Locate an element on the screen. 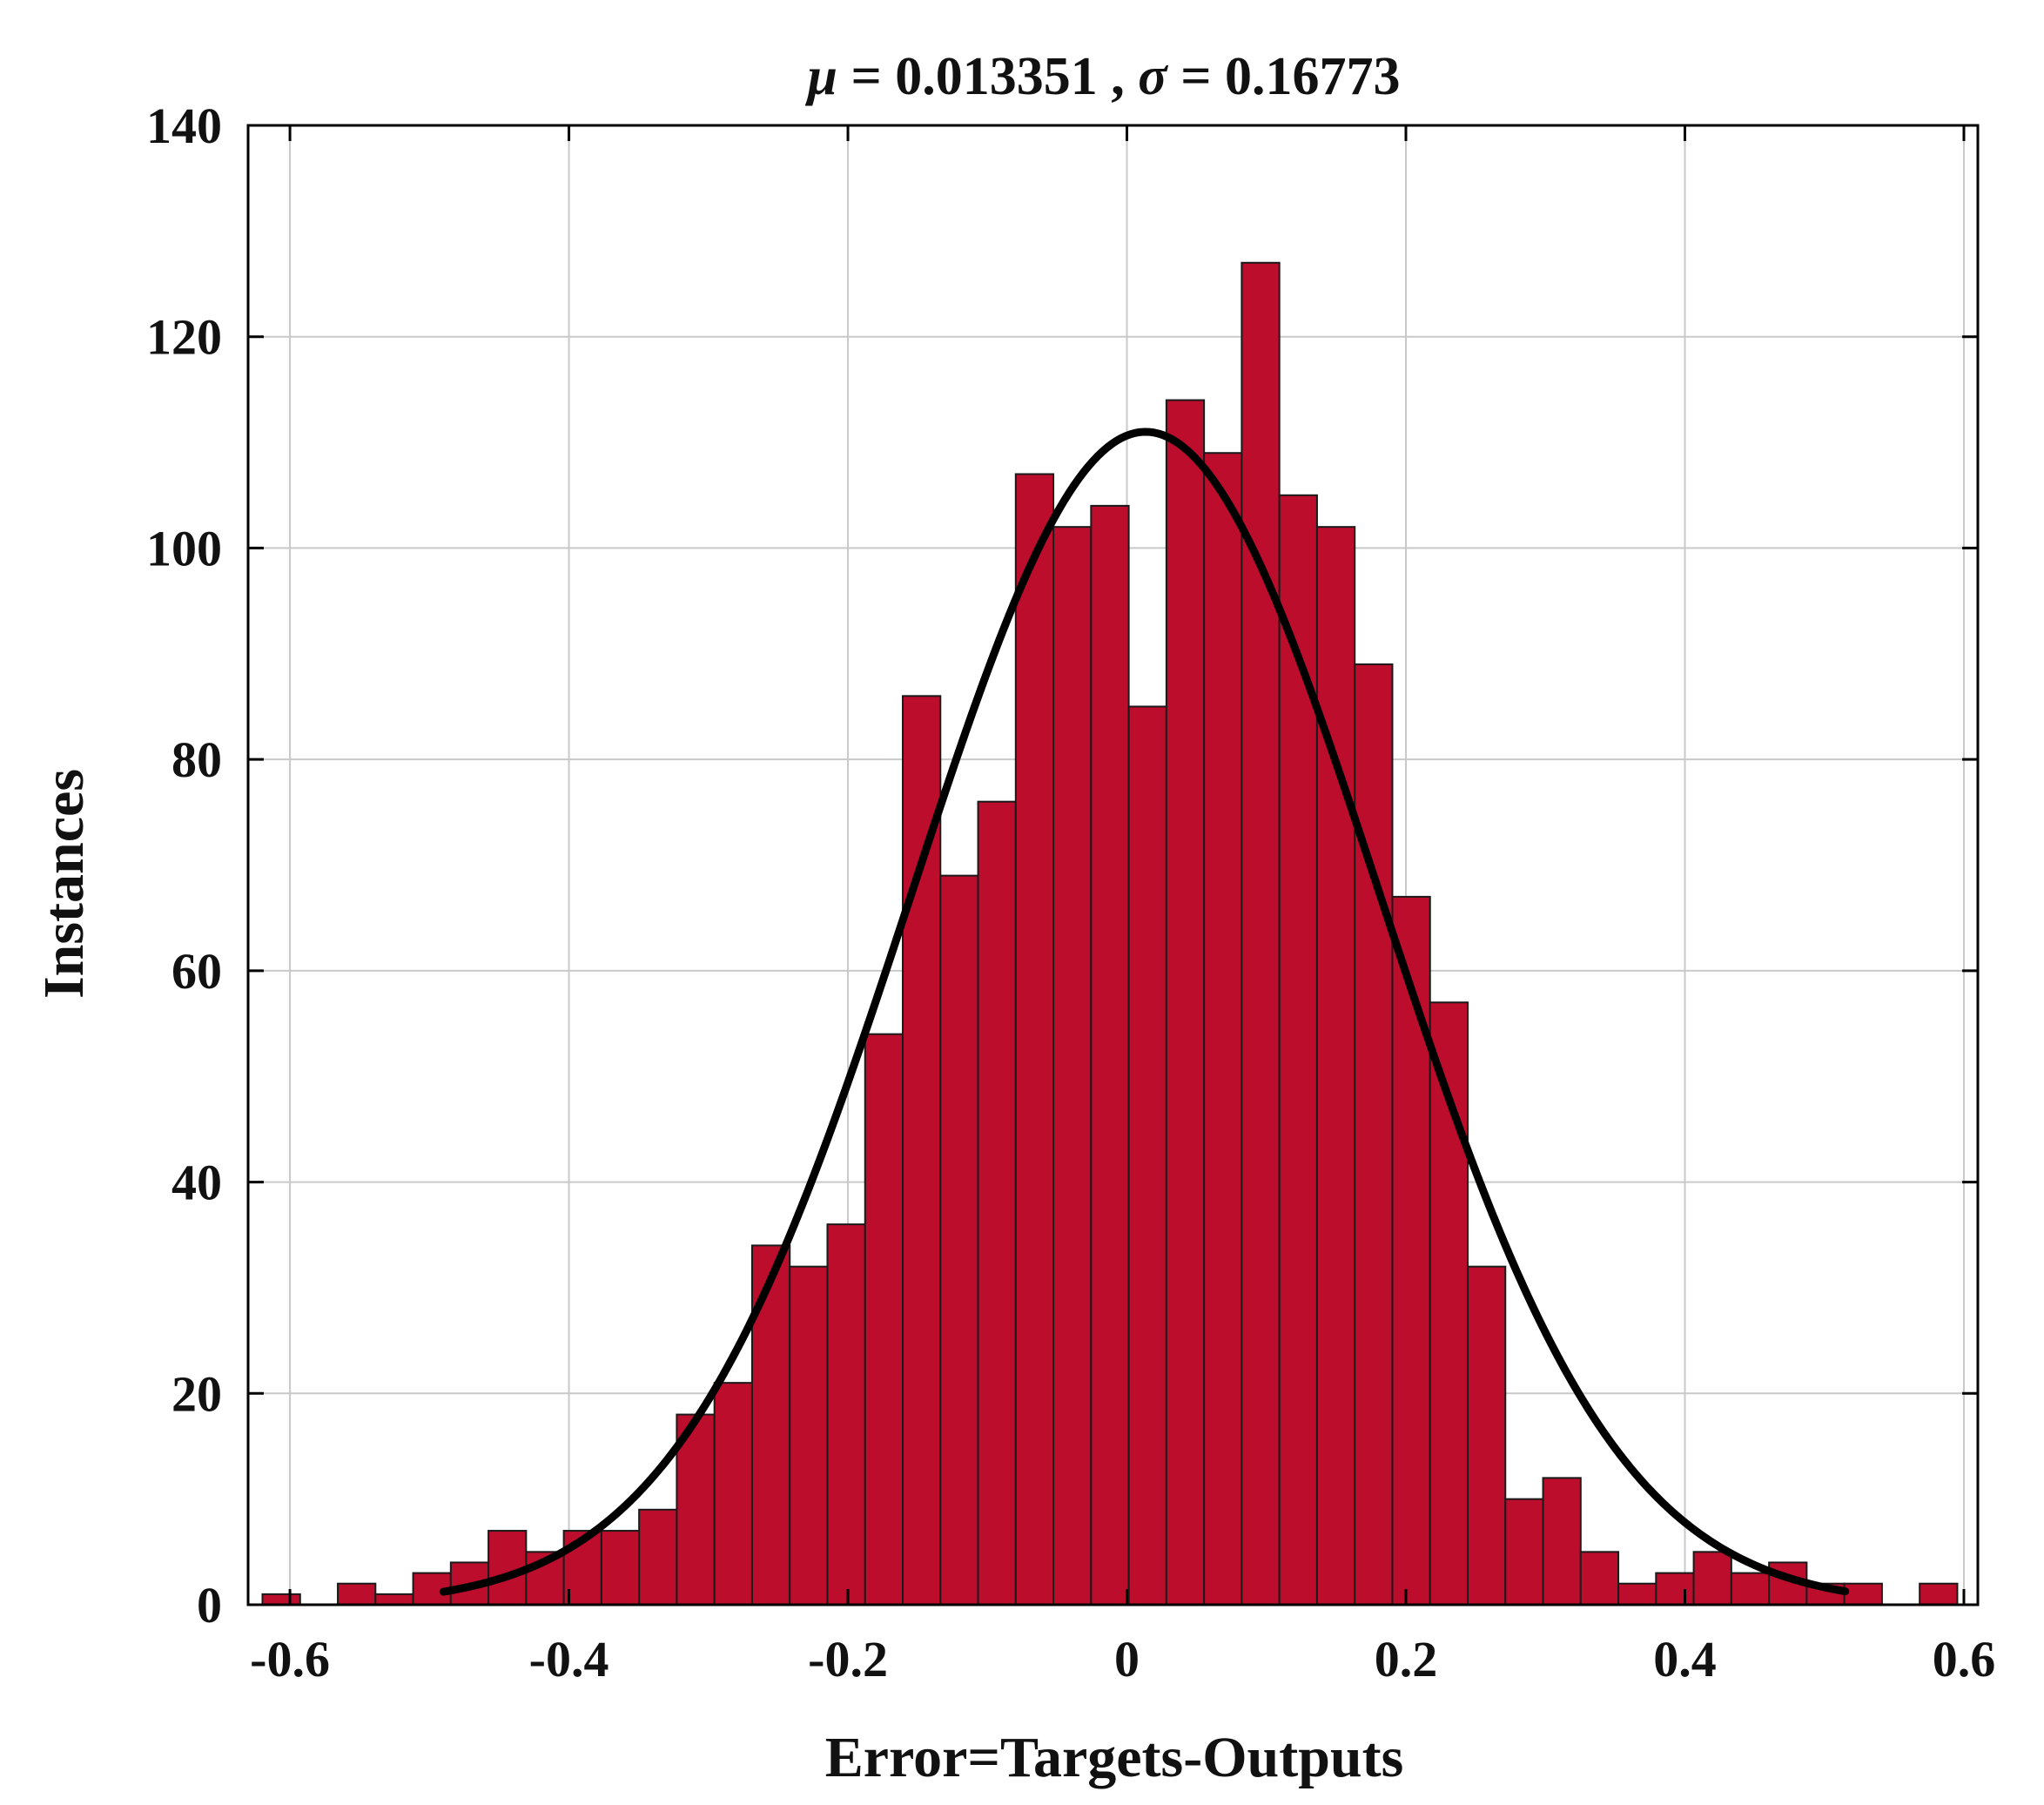  chart-title: μ = 0.013351 , σ = 0.16773 is located at coordinates (1102, 76).